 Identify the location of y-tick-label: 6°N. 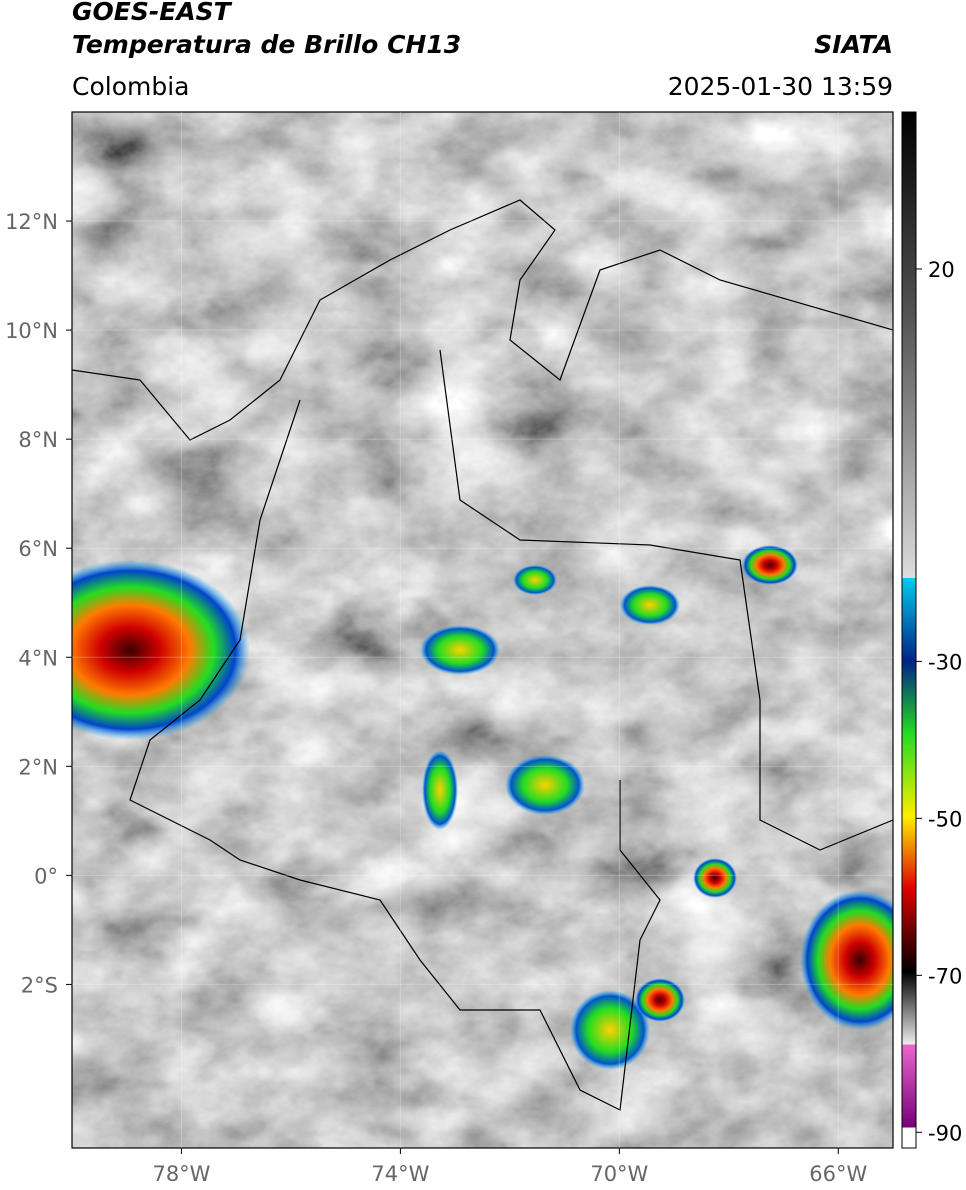
(38, 549).